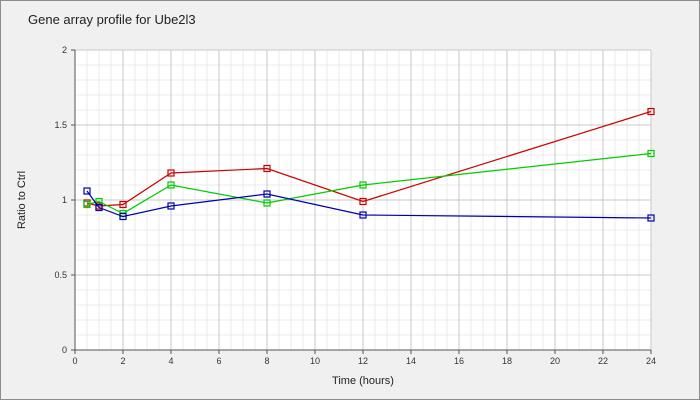 The width and height of the screenshot is (700, 400). I want to click on x-tick-label: 16, so click(459, 361).